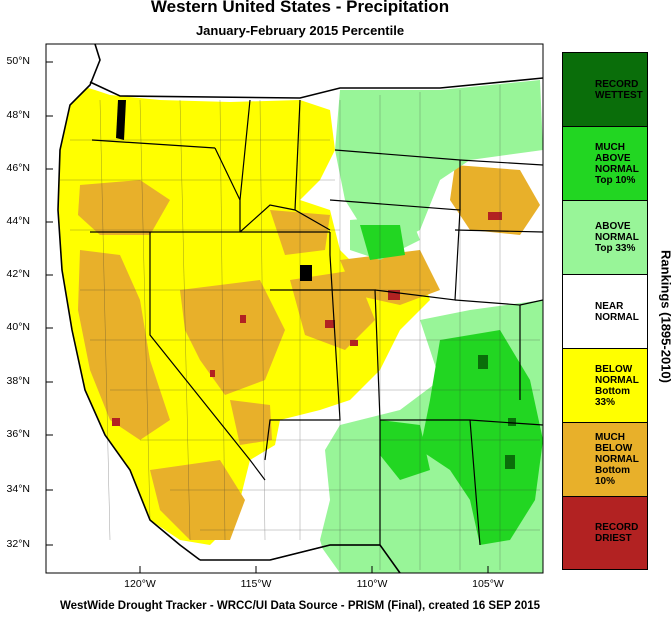  I want to click on legend-near-label: NEAR NORMAL, so click(617, 311).